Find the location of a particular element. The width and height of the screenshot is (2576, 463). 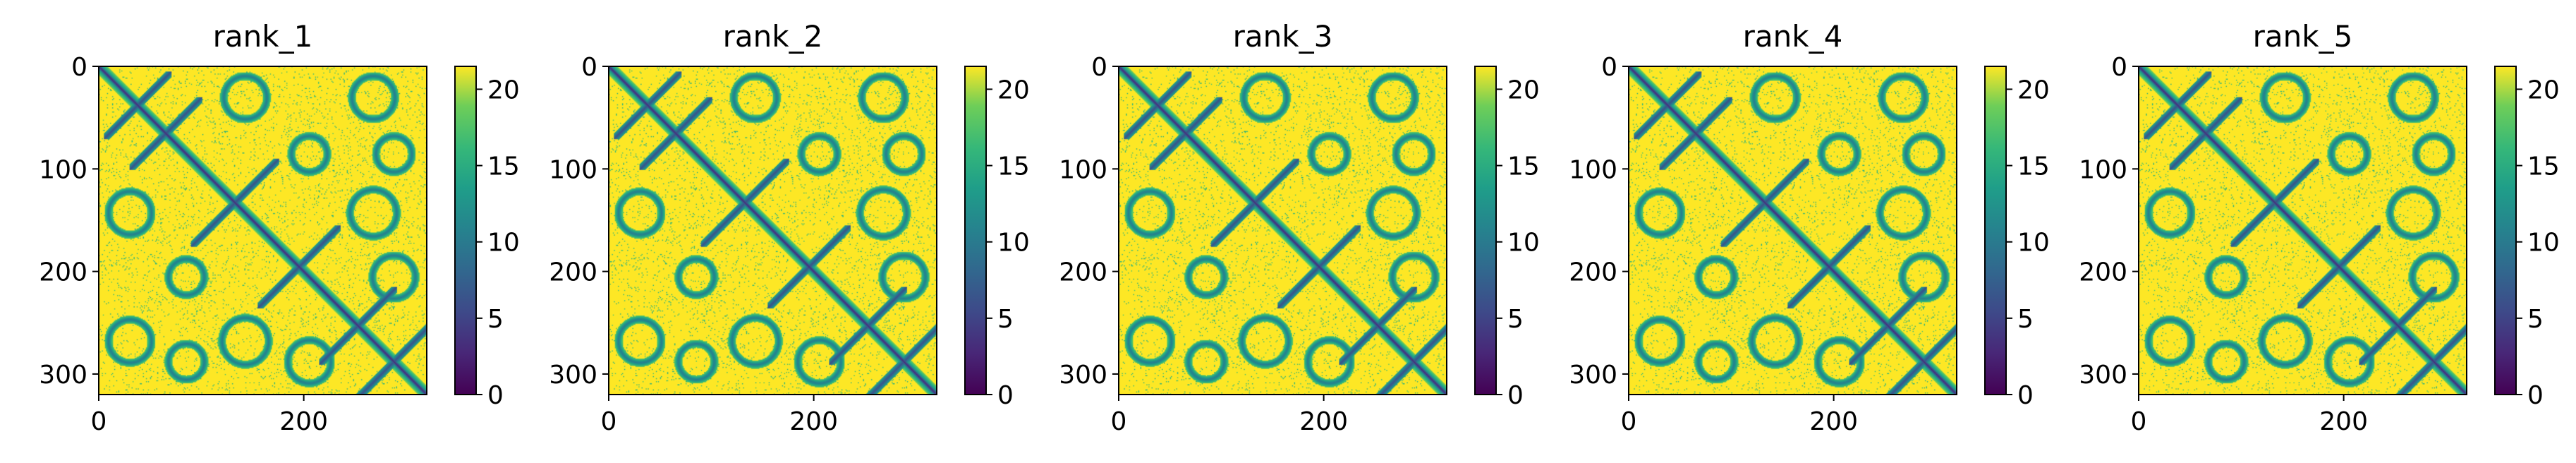

panel-title: rank_1 is located at coordinates (263, 36).